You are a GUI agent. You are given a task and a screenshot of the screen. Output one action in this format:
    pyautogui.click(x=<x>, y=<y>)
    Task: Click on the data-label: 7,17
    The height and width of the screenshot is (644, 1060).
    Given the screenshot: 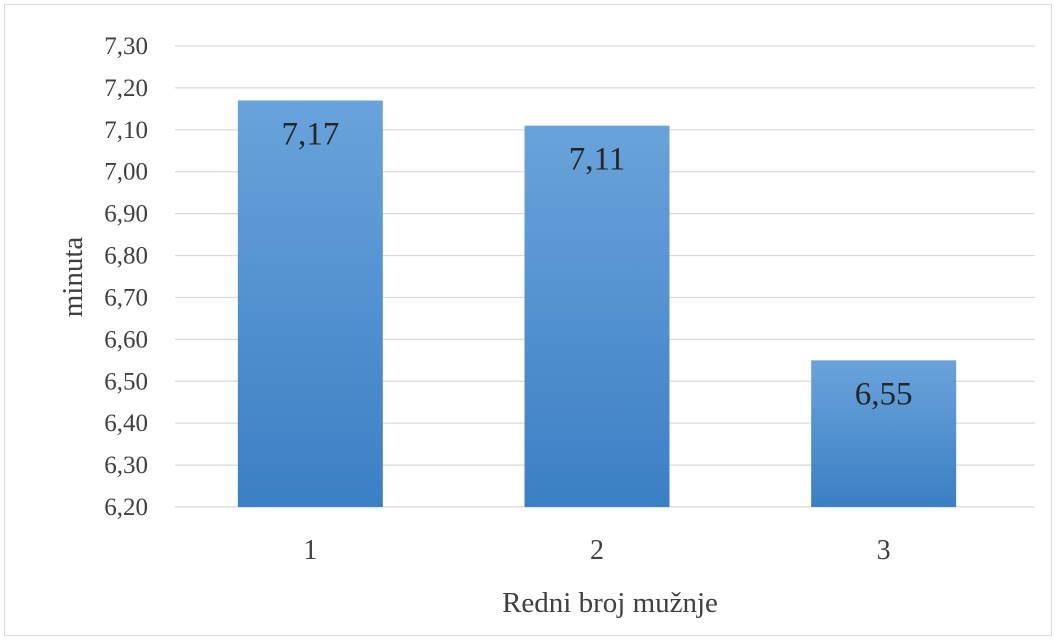 What is the action you would take?
    pyautogui.click(x=310, y=134)
    